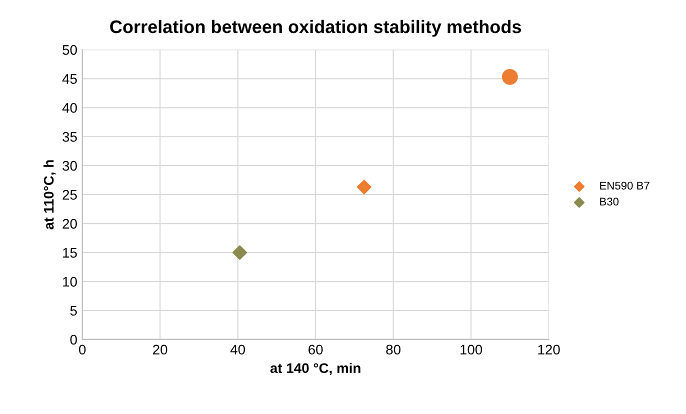 The height and width of the screenshot is (414, 686). I want to click on x-tick-label: 0, so click(82, 349).